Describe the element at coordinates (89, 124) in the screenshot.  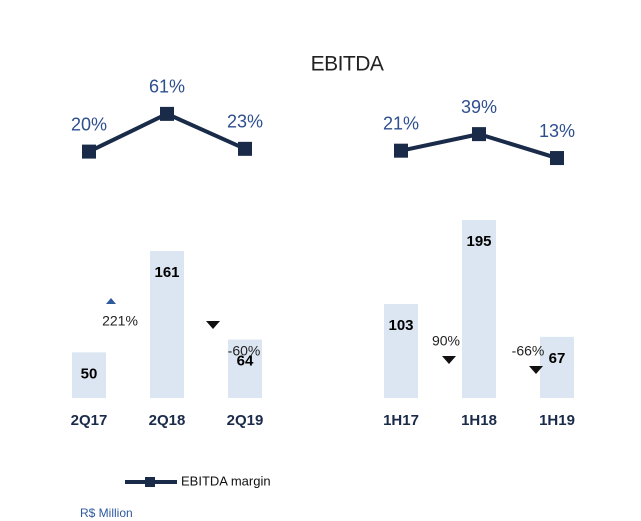
I see `margin-label: 20%` at that location.